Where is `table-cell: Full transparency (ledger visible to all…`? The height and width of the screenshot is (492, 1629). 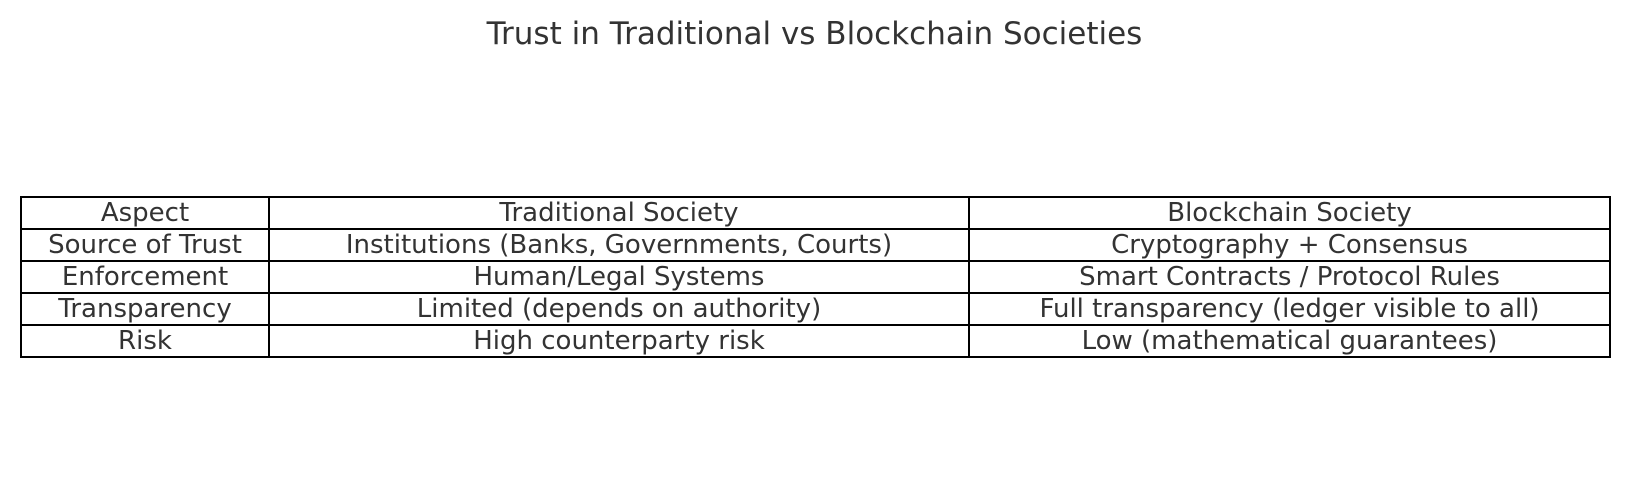 table-cell: Full transparency (ledger visible to all… is located at coordinates (1289, 309).